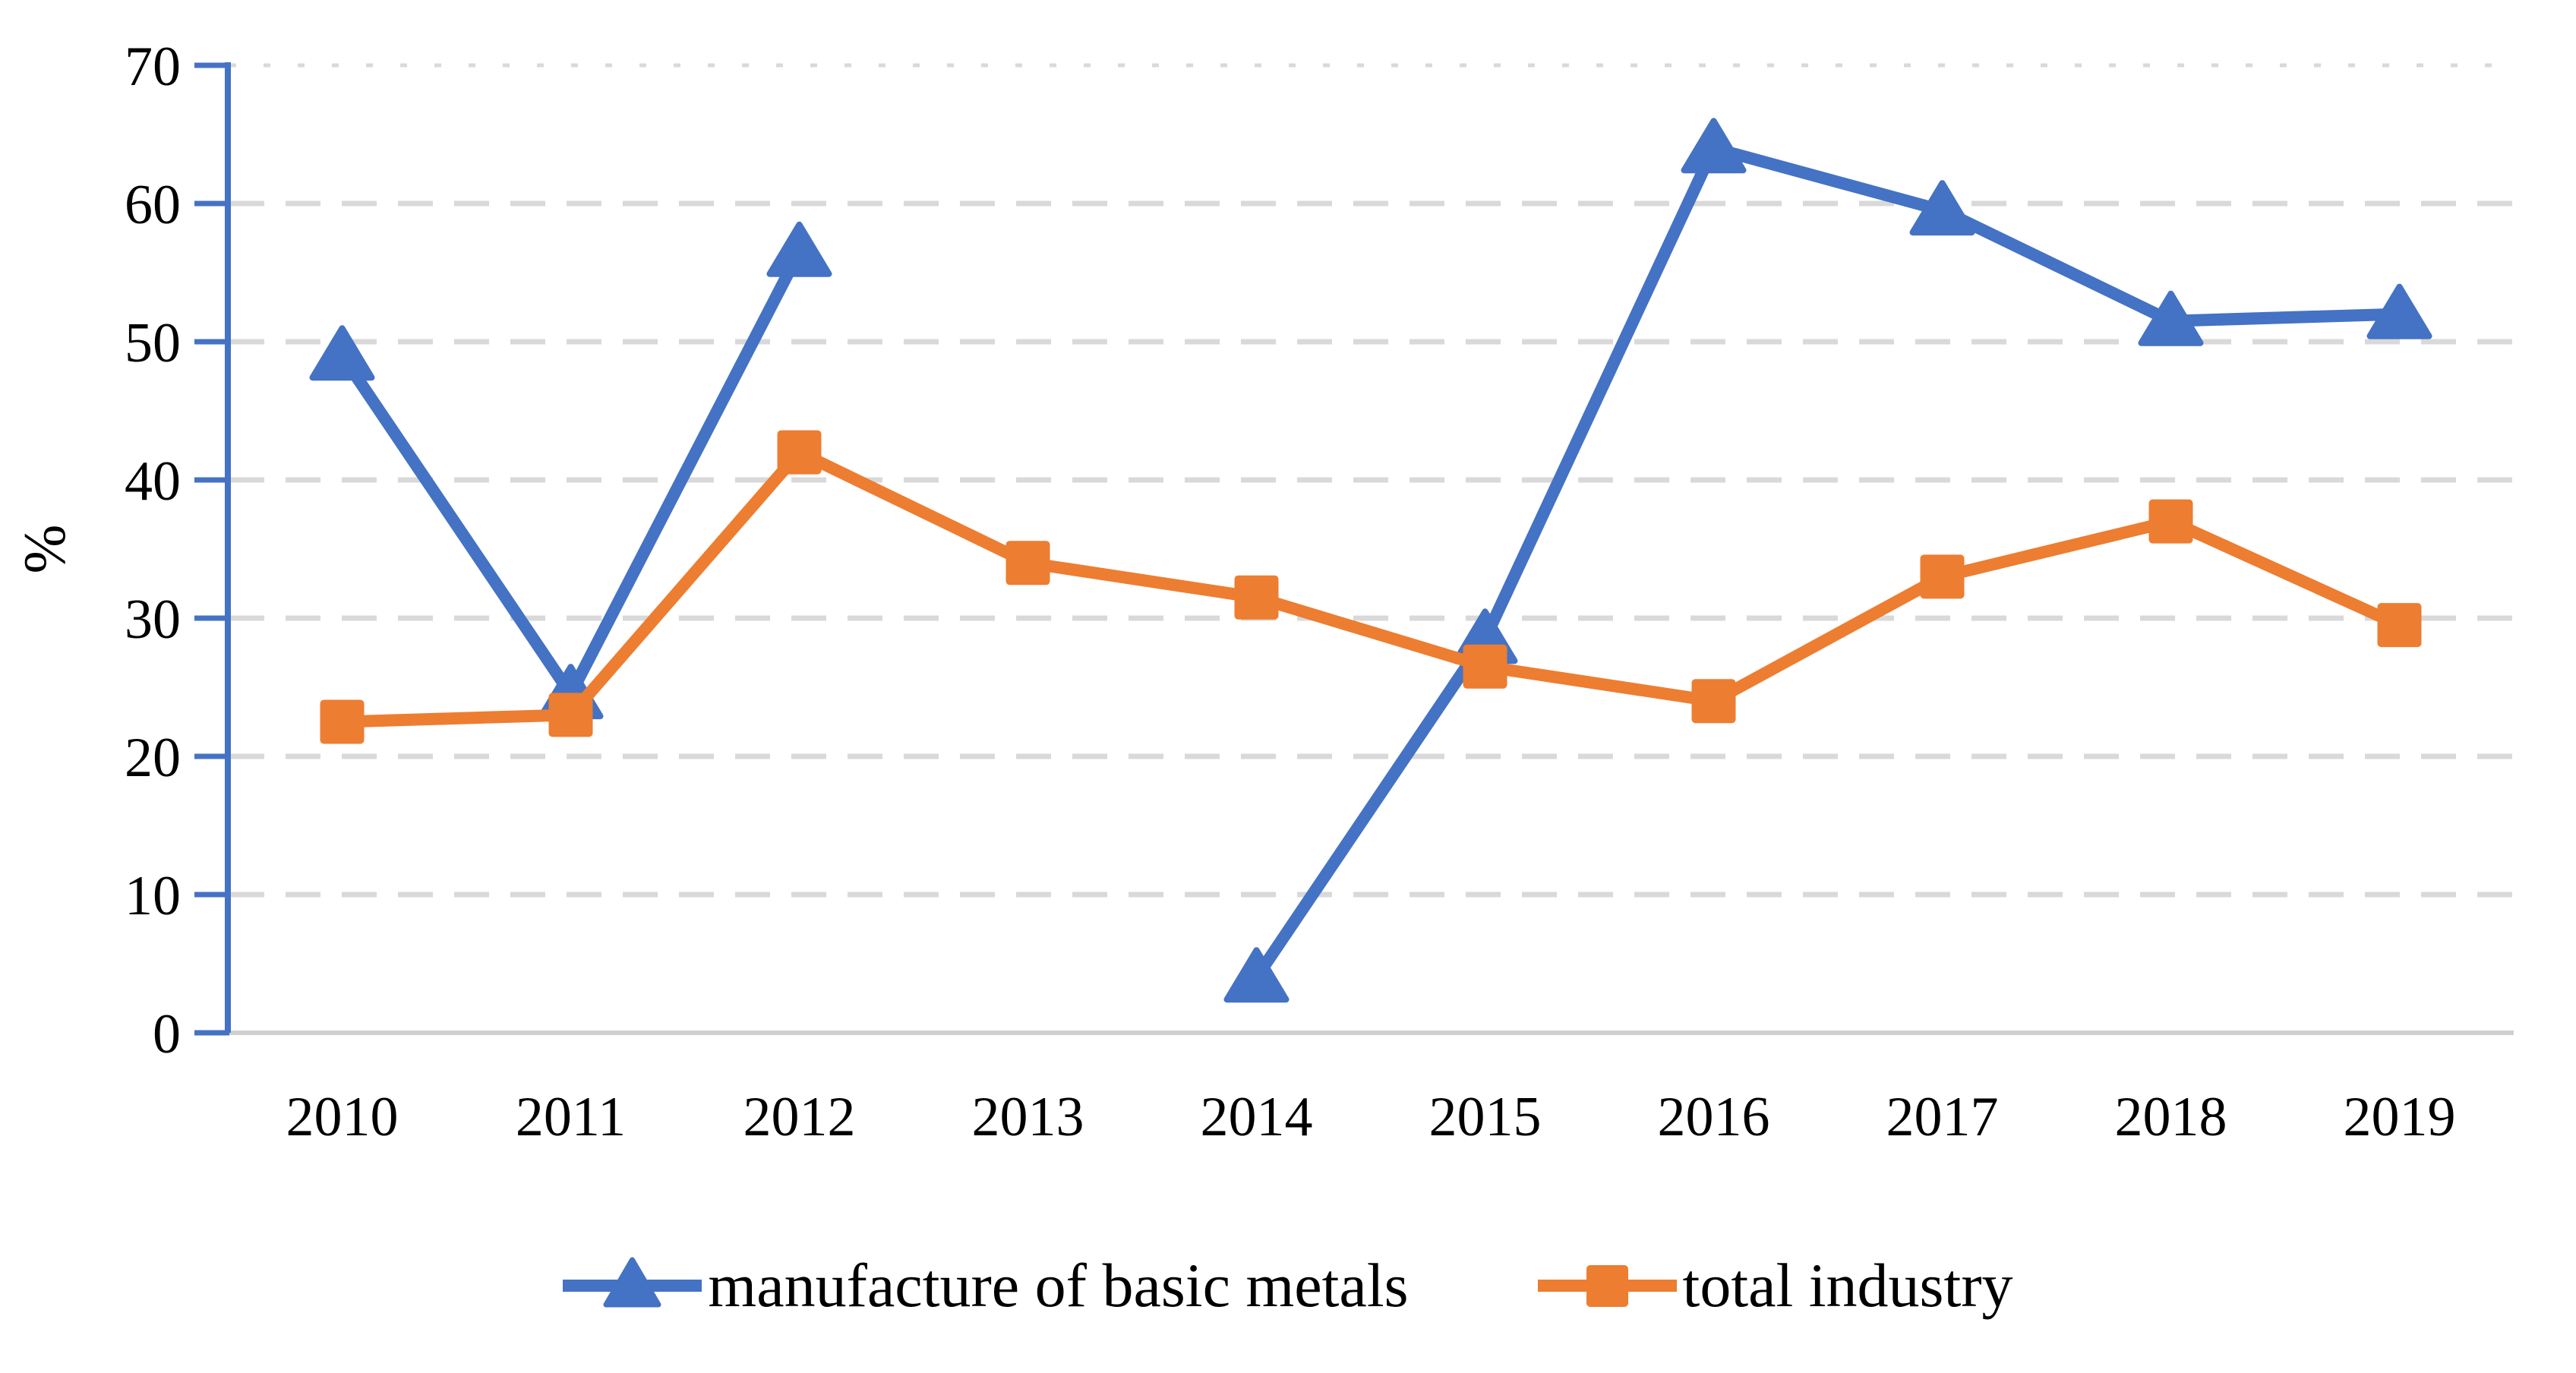 Image resolution: width=2576 pixels, height=1373 pixels. Describe the element at coordinates (1714, 146) in the screenshot. I see `marker-manufacture-of-basic-metals-2016` at that location.